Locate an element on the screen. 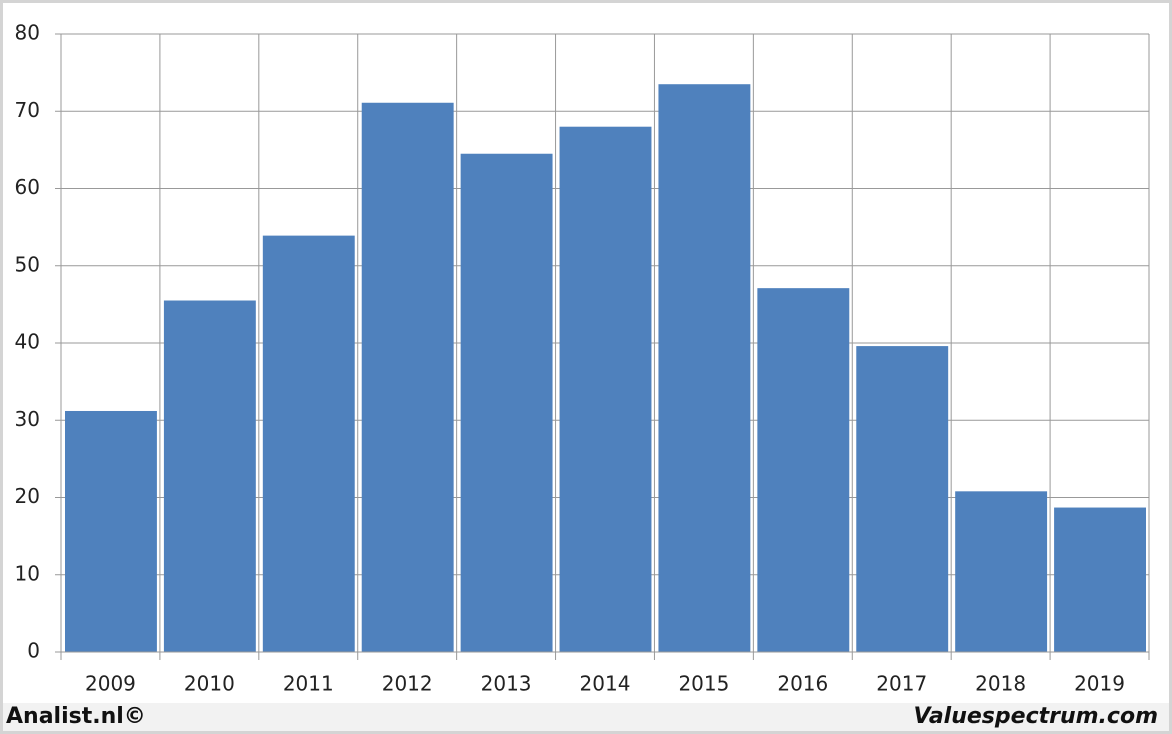 The width and height of the screenshot is (1172, 734). y-tick-label: 50 is located at coordinates (27, 264).